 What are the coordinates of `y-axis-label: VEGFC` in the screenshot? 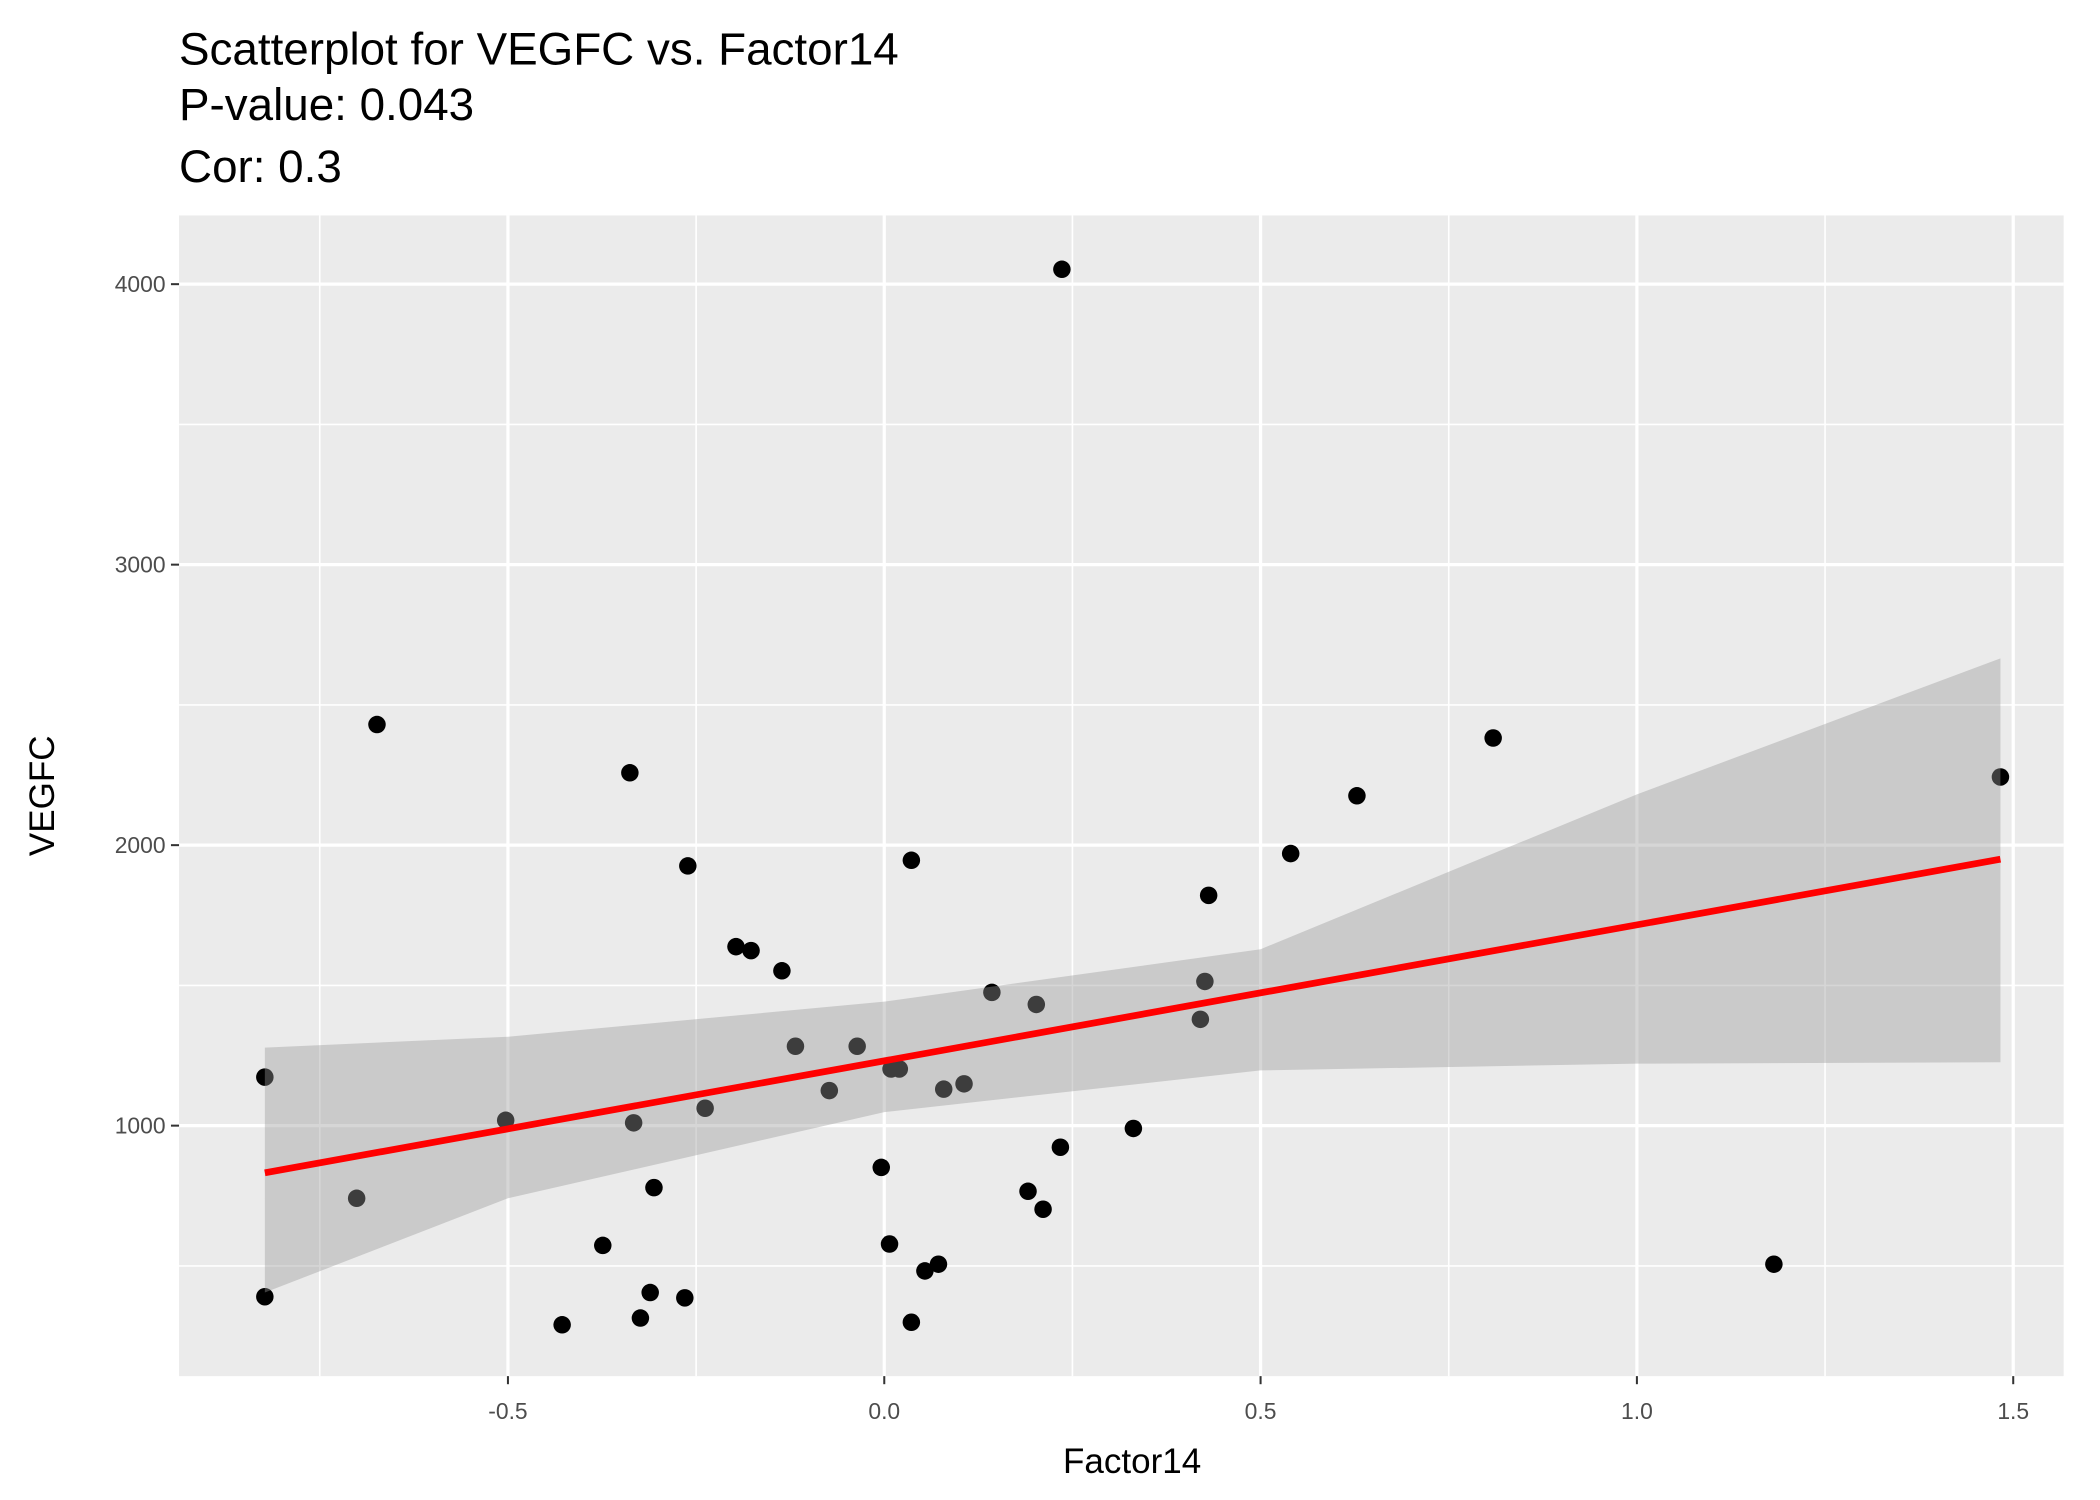 It's located at (42, 795).